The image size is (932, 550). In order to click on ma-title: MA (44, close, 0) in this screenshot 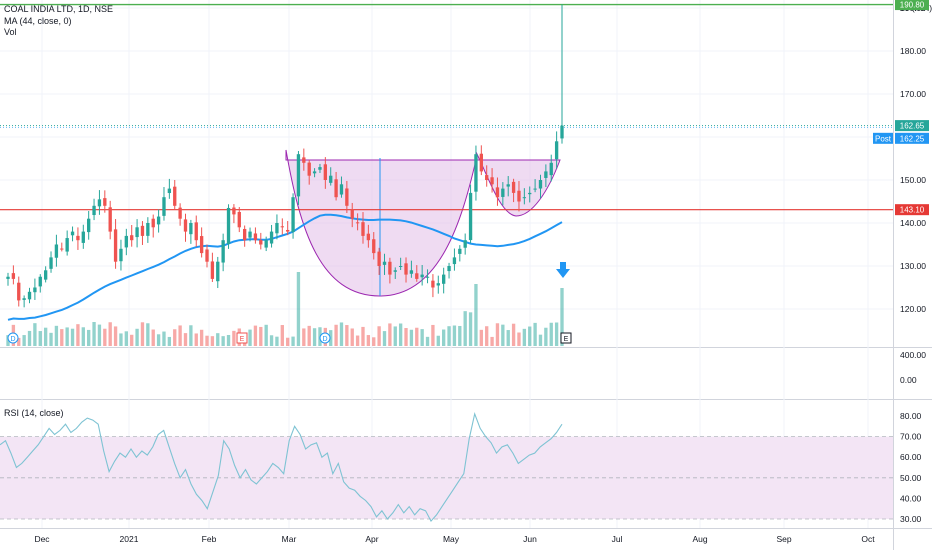, I will do `click(38, 21)`.